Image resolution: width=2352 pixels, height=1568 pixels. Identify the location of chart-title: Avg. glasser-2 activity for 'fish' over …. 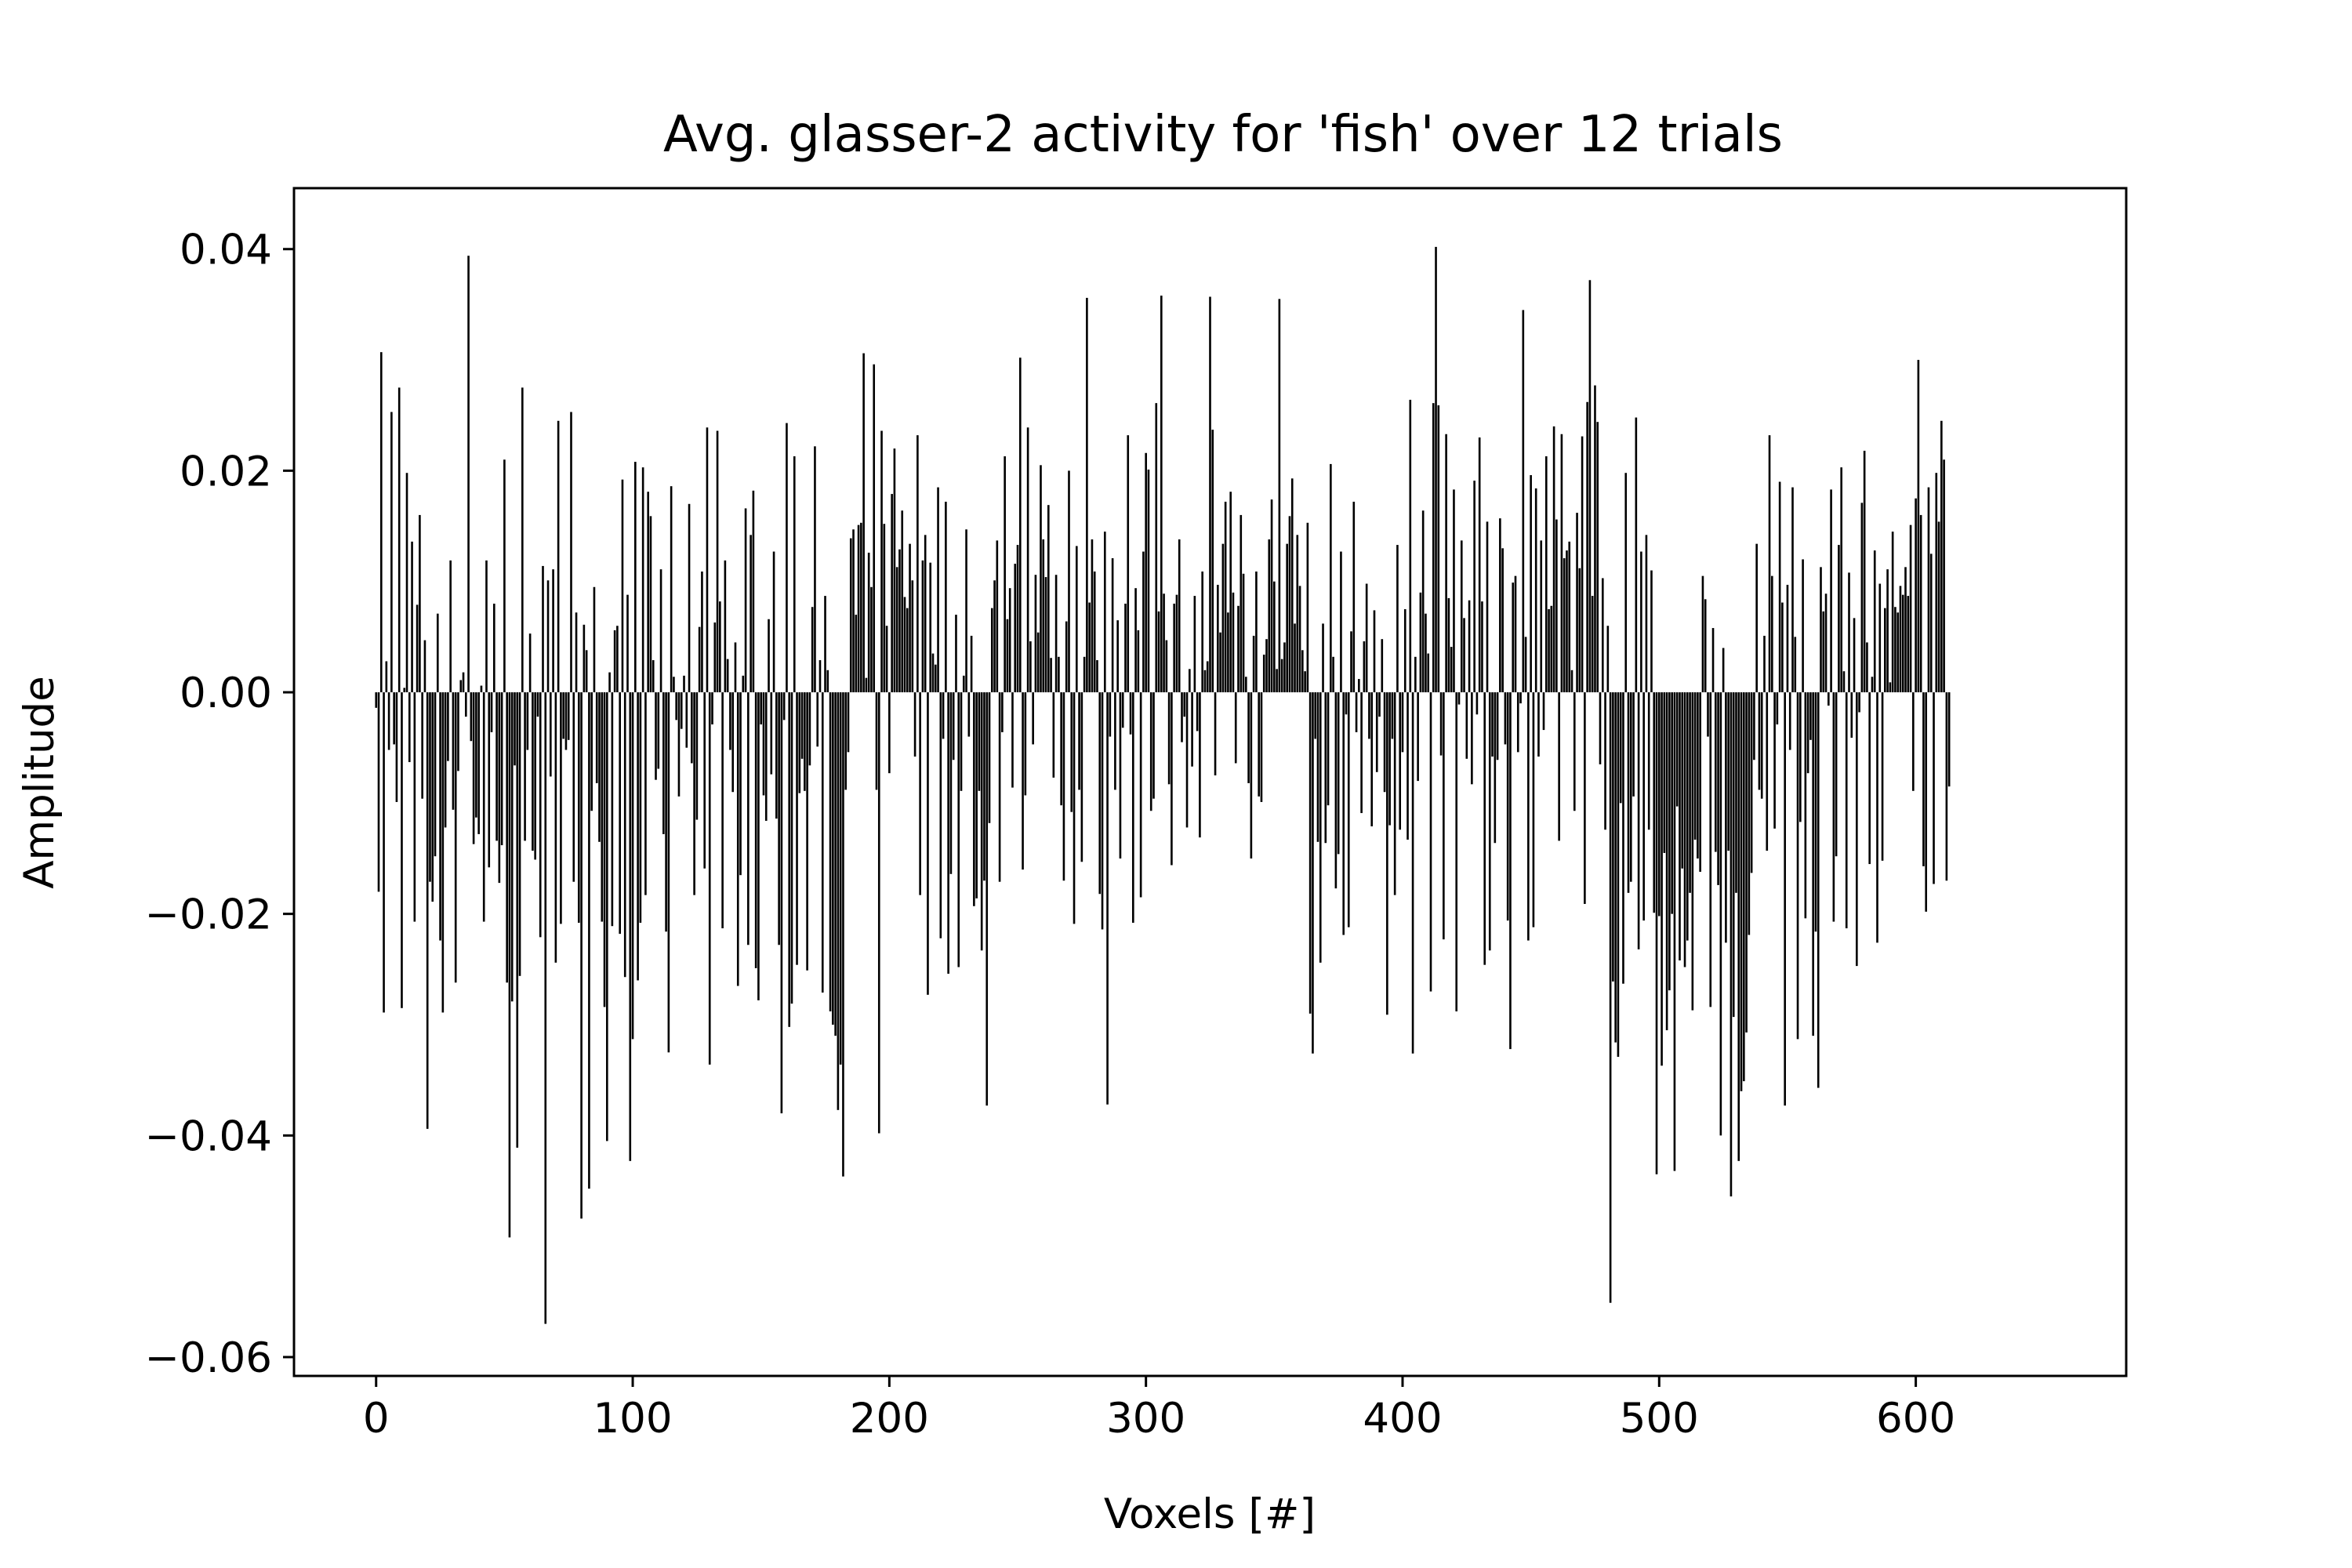
(1223, 135).